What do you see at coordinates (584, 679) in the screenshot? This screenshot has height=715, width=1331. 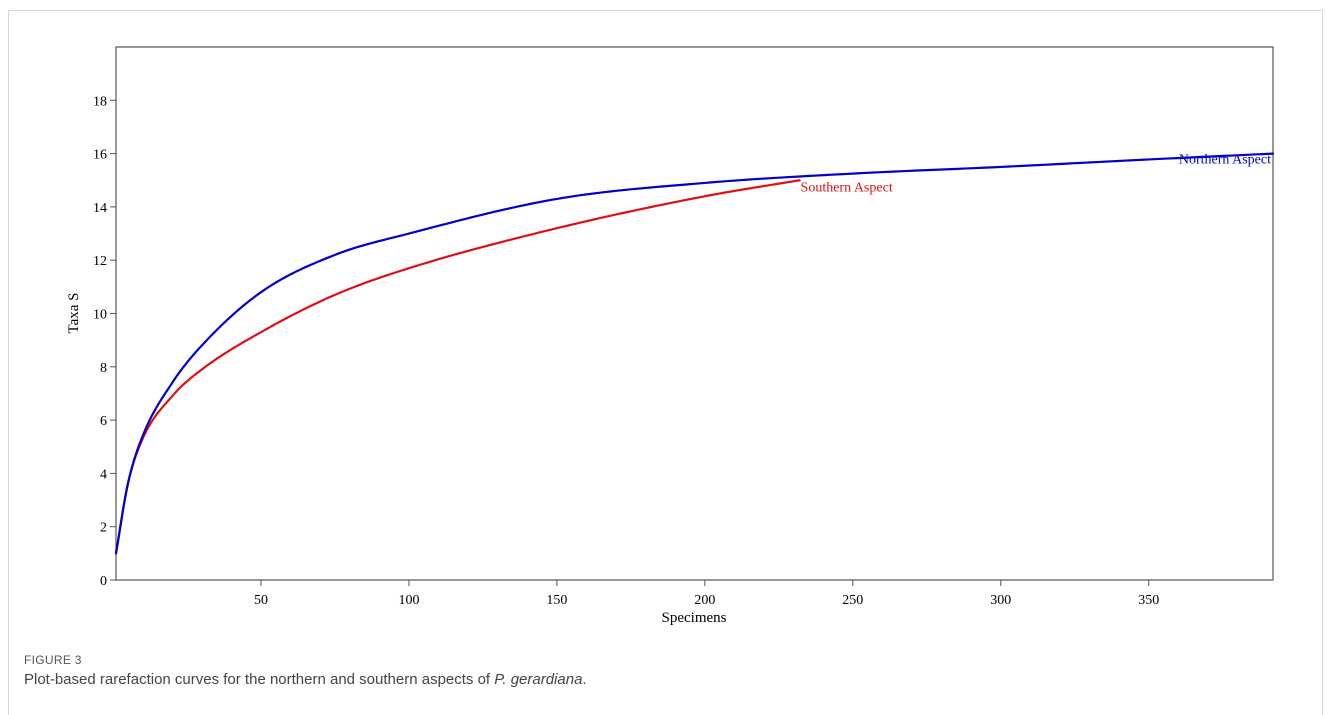 I see `caption-text-after: .` at bounding box center [584, 679].